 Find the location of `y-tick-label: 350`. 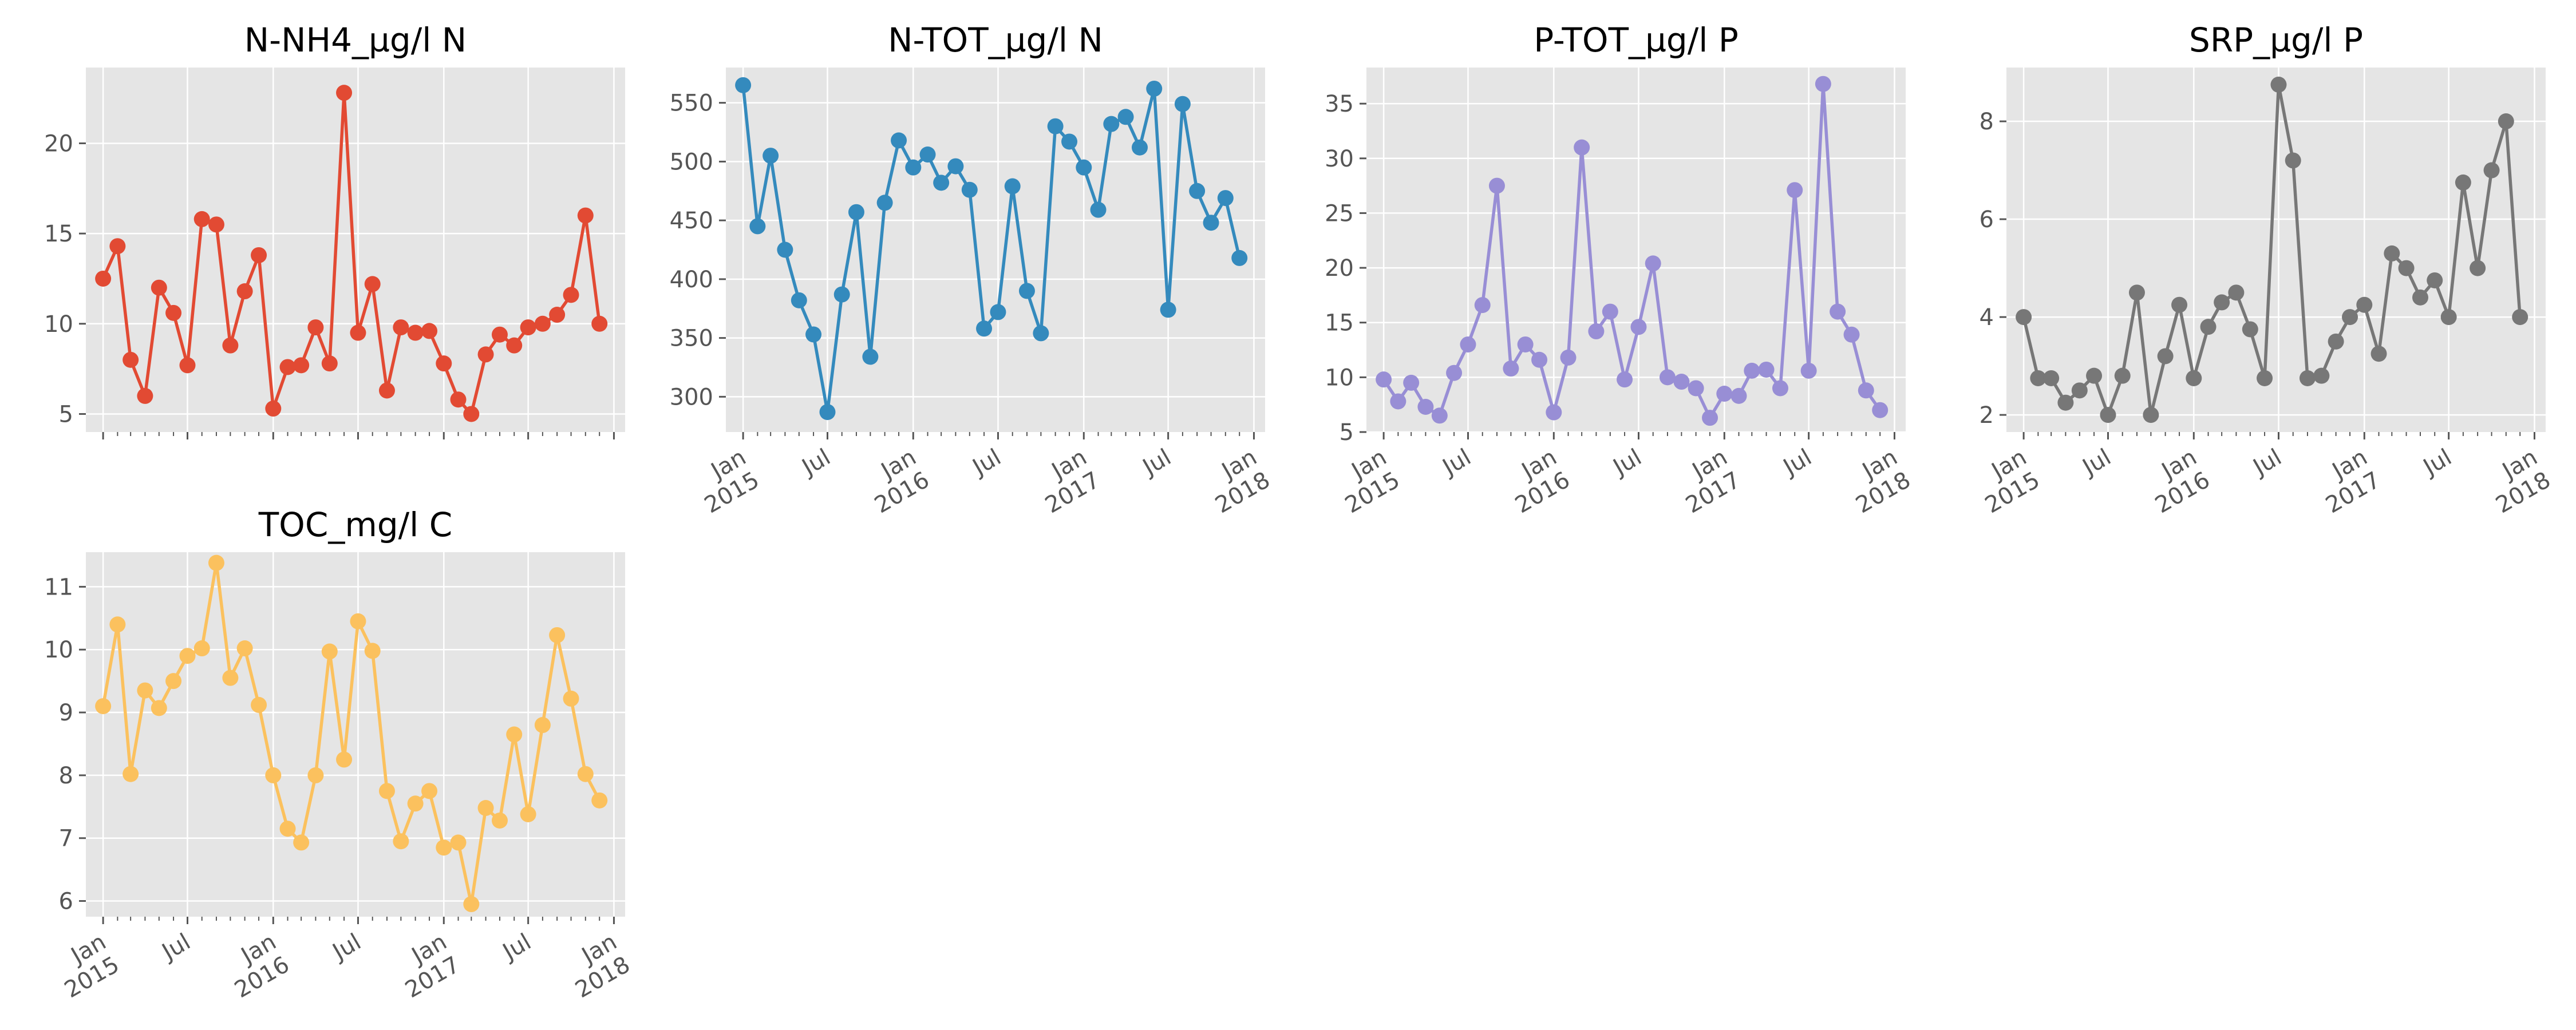

y-tick-label: 350 is located at coordinates (691, 339).